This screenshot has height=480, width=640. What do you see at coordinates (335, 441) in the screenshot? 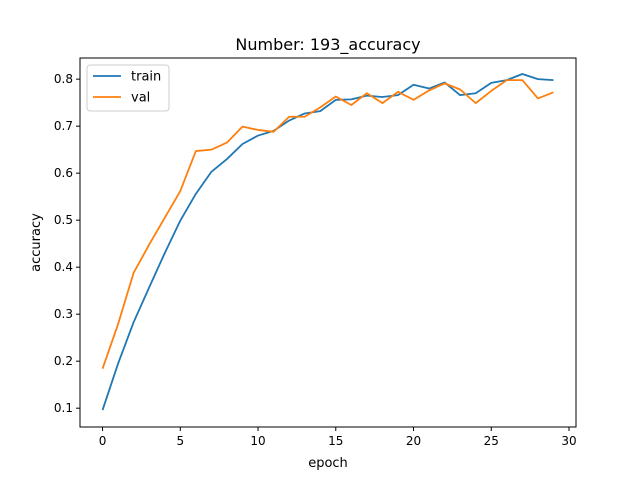
I see `x-tick-label: 15` at bounding box center [335, 441].